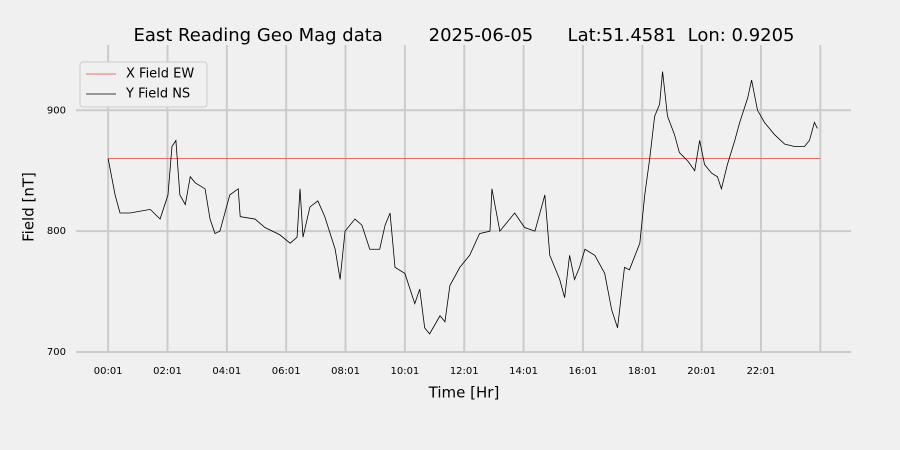 Image resolution: width=900 pixels, height=450 pixels. What do you see at coordinates (464, 371) in the screenshot?
I see `x-tick-label: 12:01` at bounding box center [464, 371].